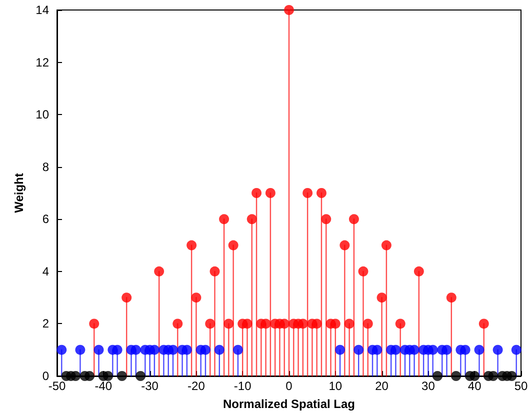 The image size is (532, 419). I want to click on y-tick-label: 2, so click(46, 323).